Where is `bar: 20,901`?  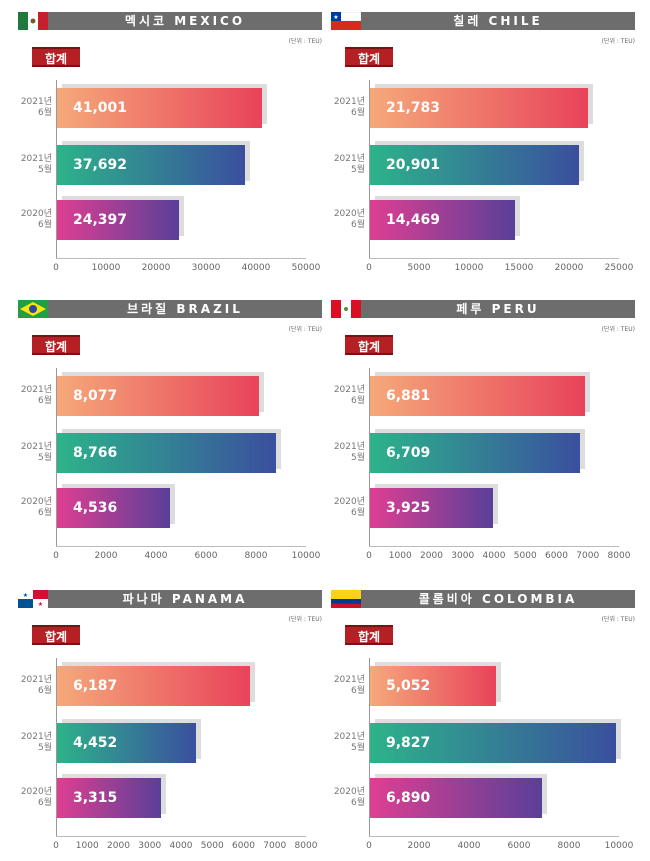
bar: 20,901 is located at coordinates (474, 165).